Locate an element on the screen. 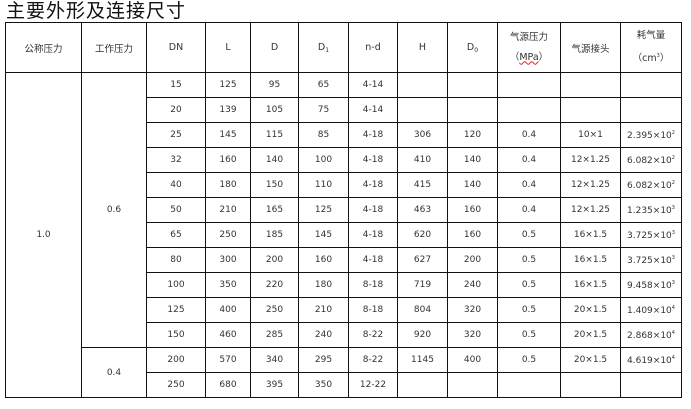  table-row: 50 210 165 125 4-18 463 160 0.4 12×1.25 1.235×103 is located at coordinates (344, 210).